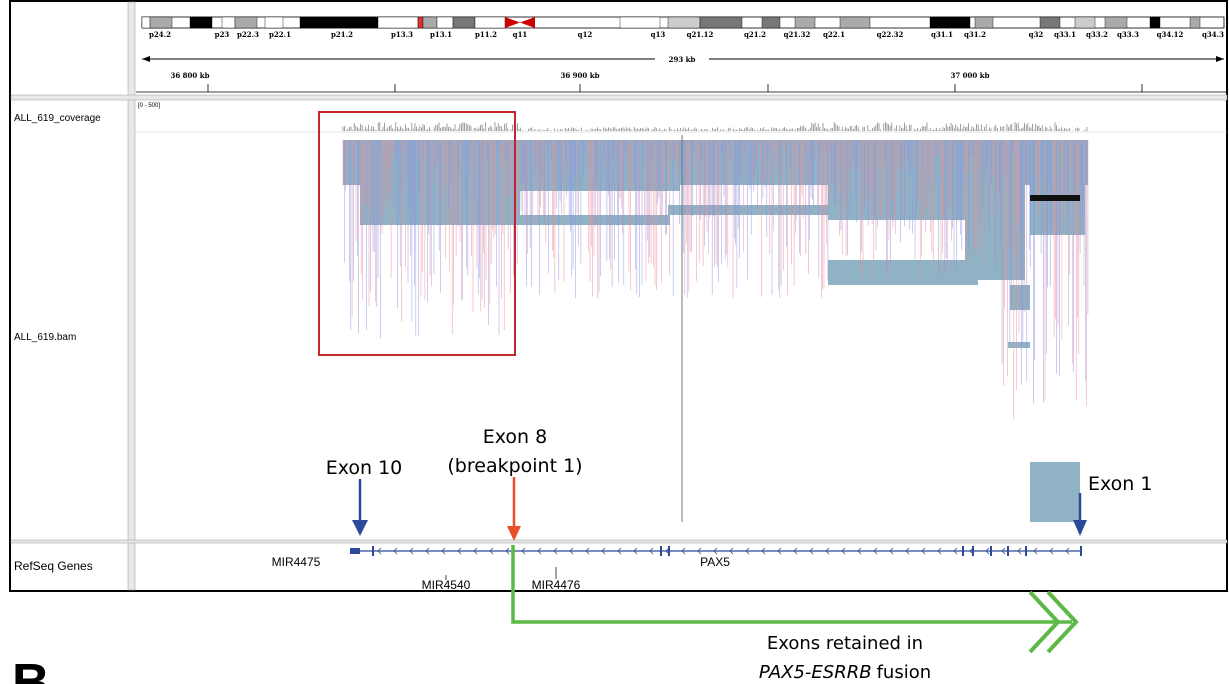 The height and width of the screenshot is (684, 1229). What do you see at coordinates (791, 584) in the screenshot?
I see `fusion-line` at bounding box center [791, 584].